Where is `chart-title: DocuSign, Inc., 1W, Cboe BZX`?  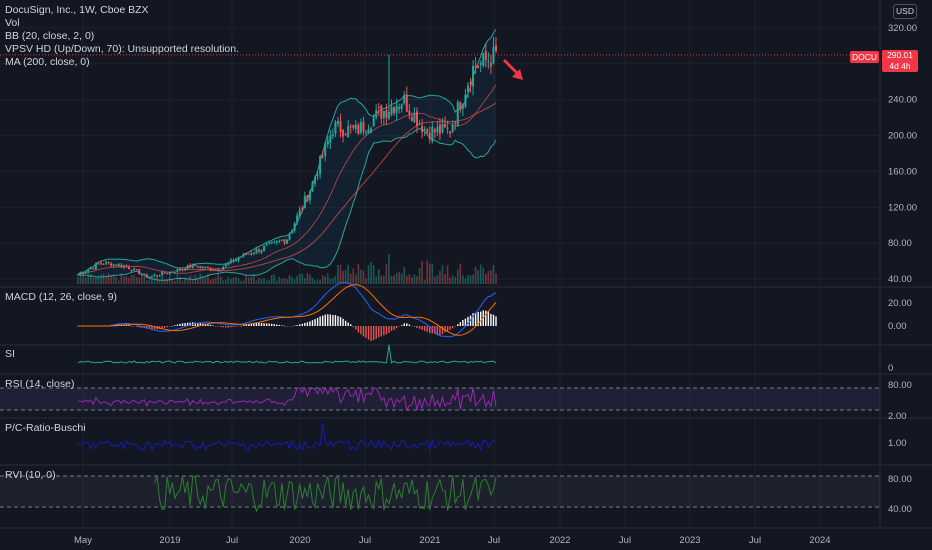
chart-title: DocuSign, Inc., 1W, Cboe BZX is located at coordinates (77, 10).